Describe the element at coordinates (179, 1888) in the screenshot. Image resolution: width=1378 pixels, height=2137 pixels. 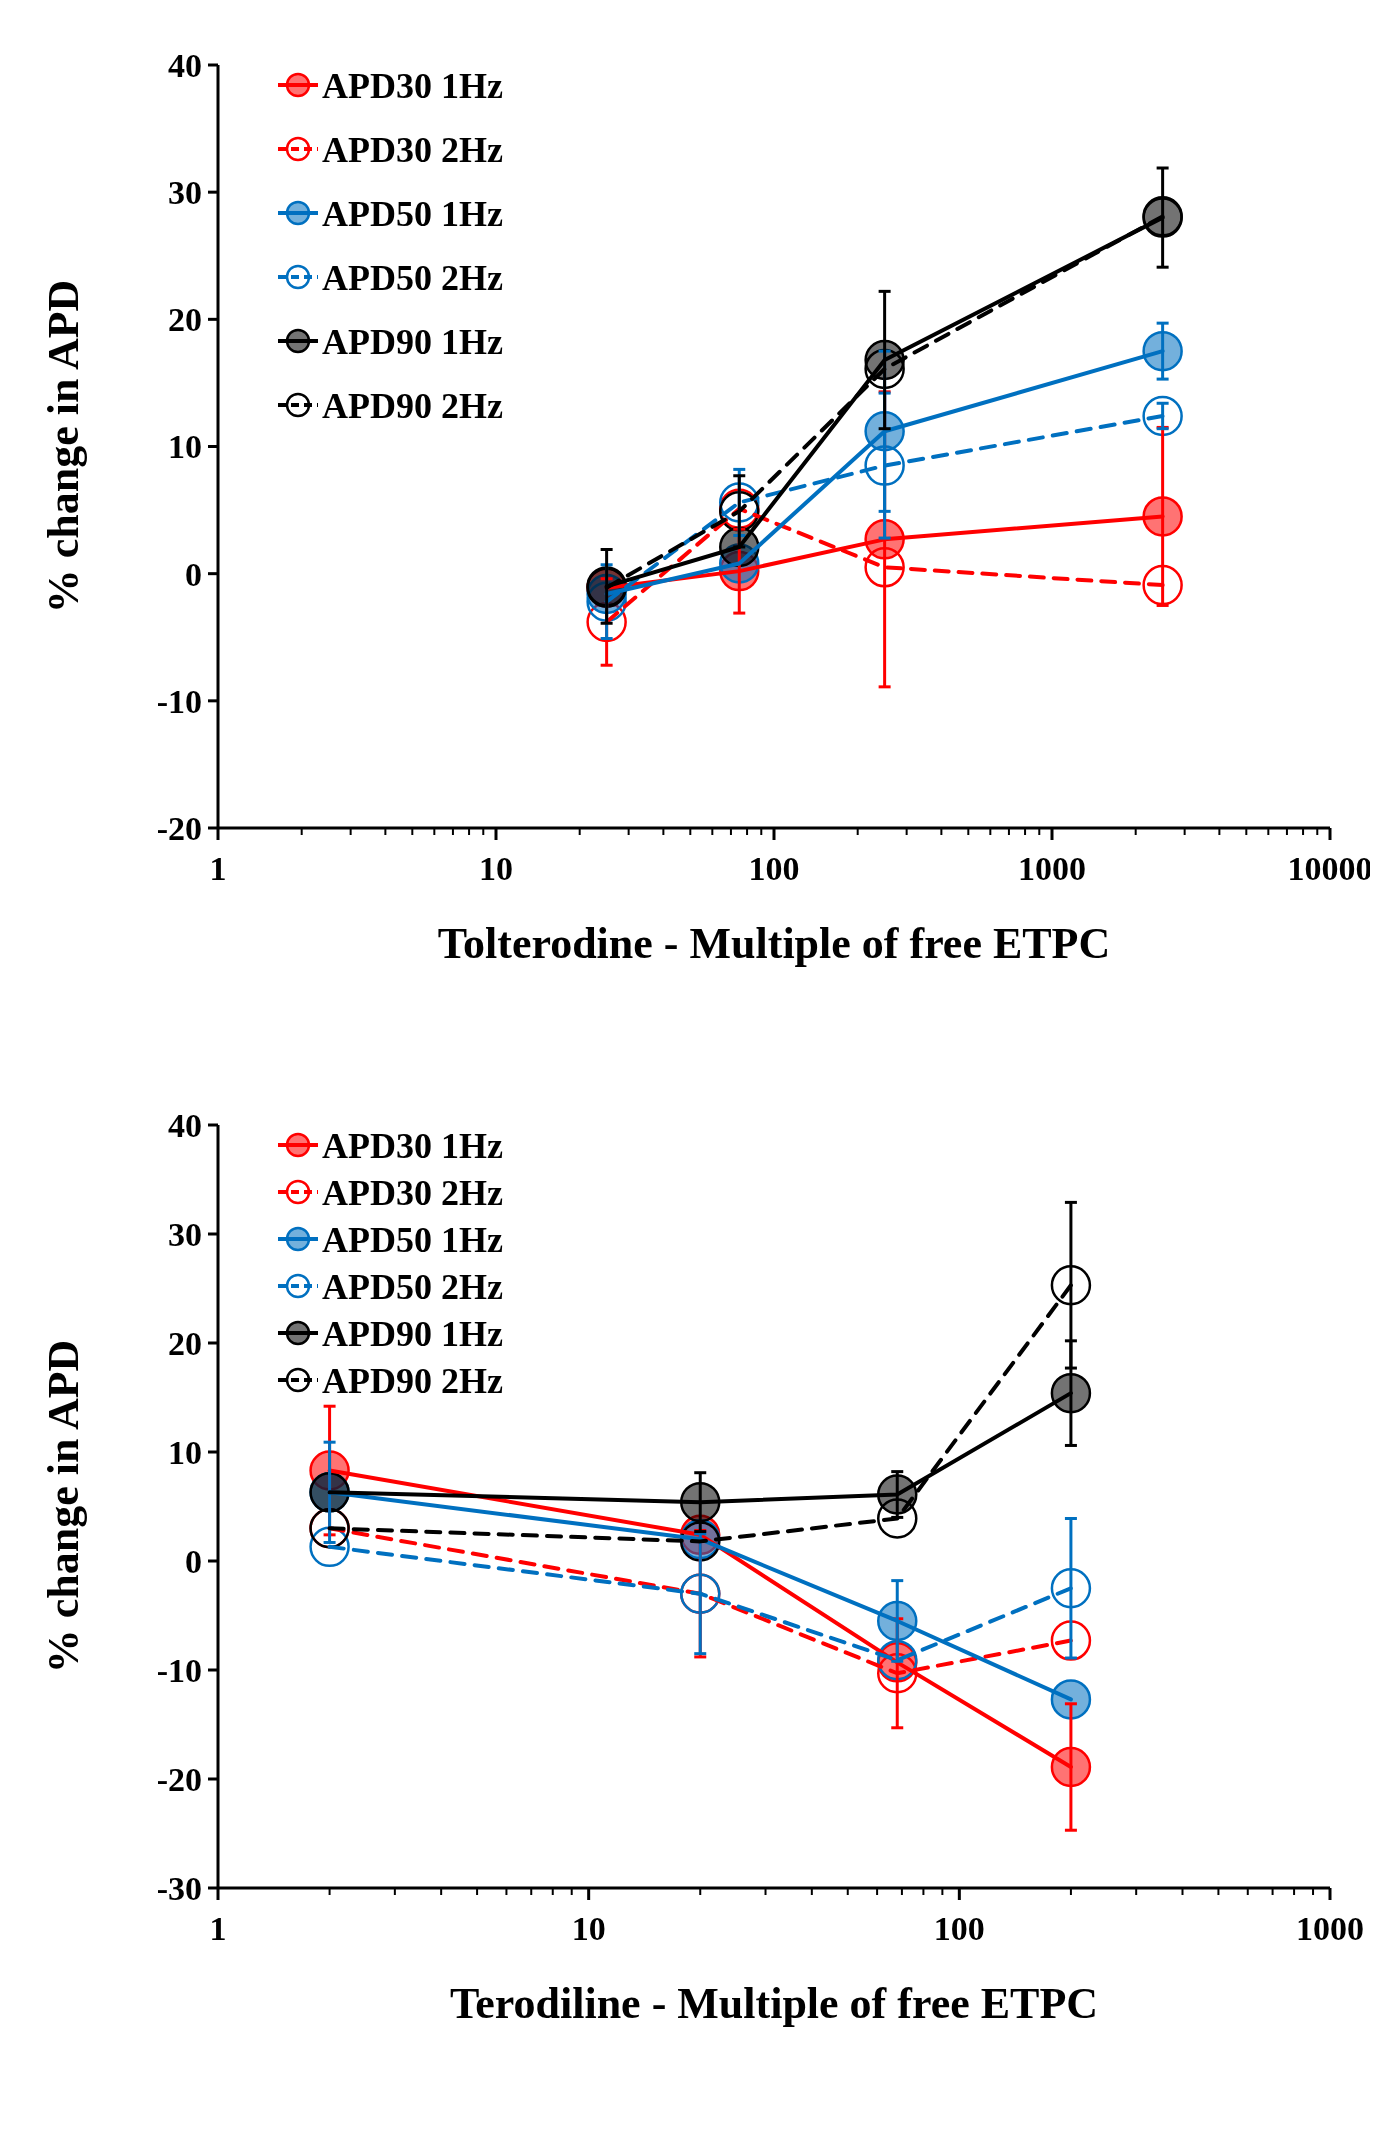
I see `y-tick-label: -30` at that location.